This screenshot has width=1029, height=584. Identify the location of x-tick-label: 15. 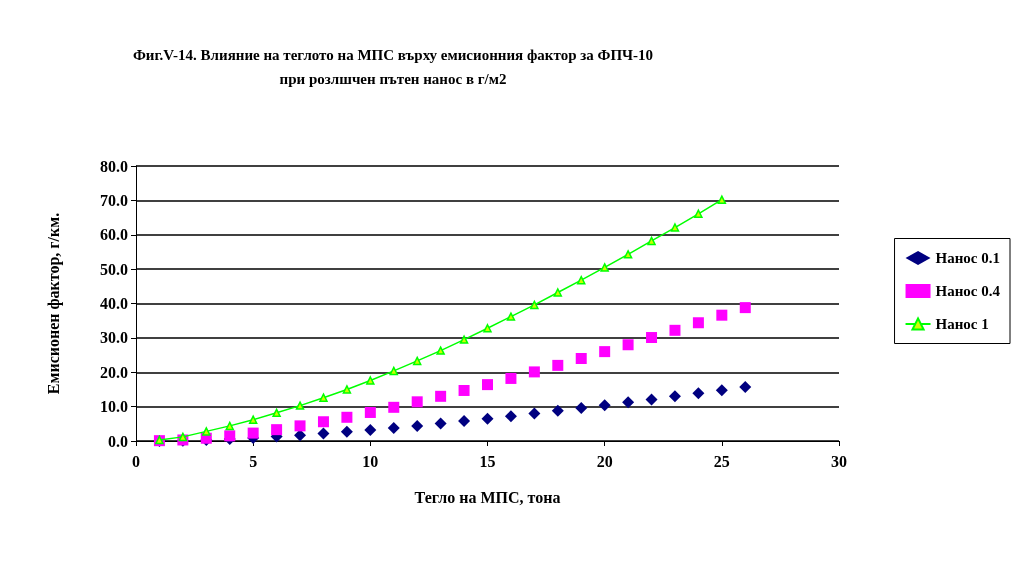
(487, 461).